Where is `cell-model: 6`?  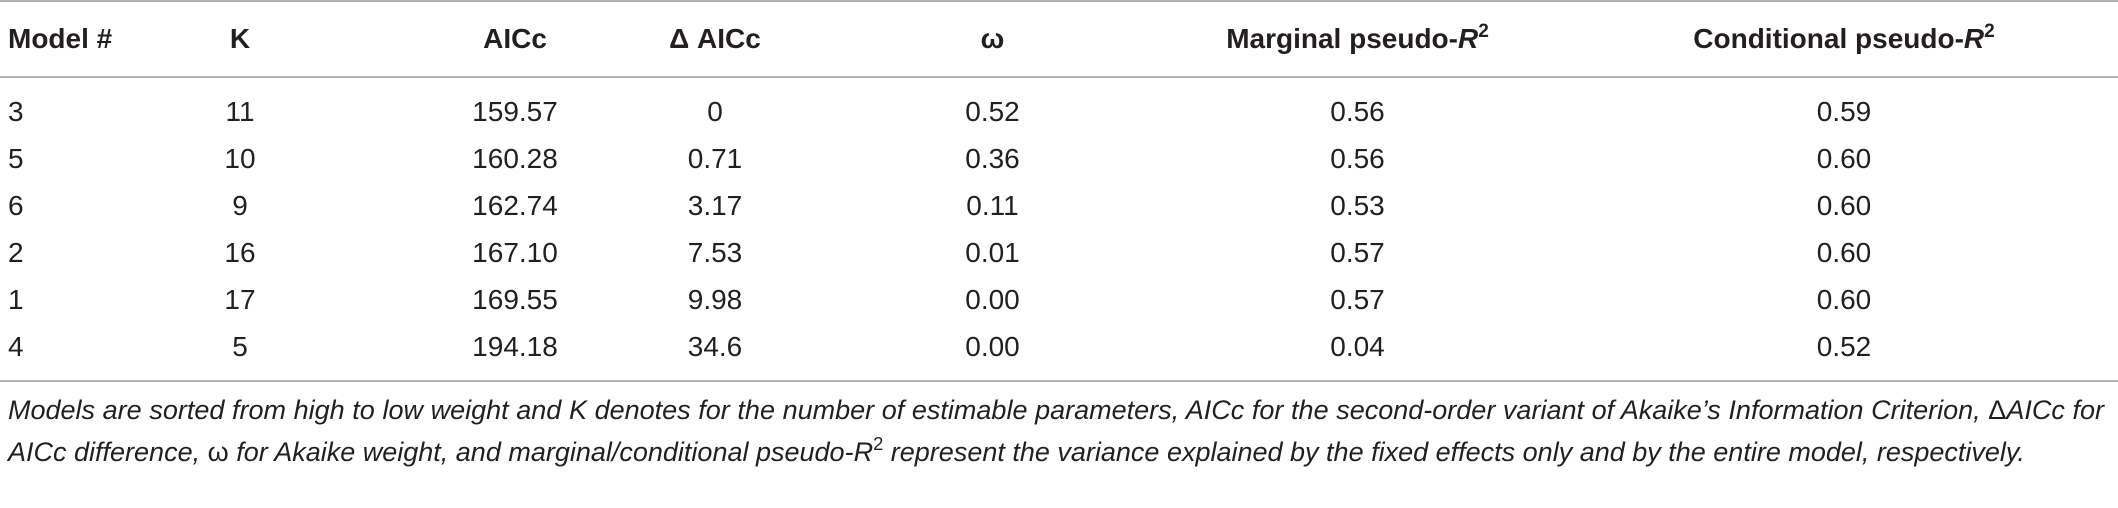 cell-model: 6 is located at coordinates (16, 205).